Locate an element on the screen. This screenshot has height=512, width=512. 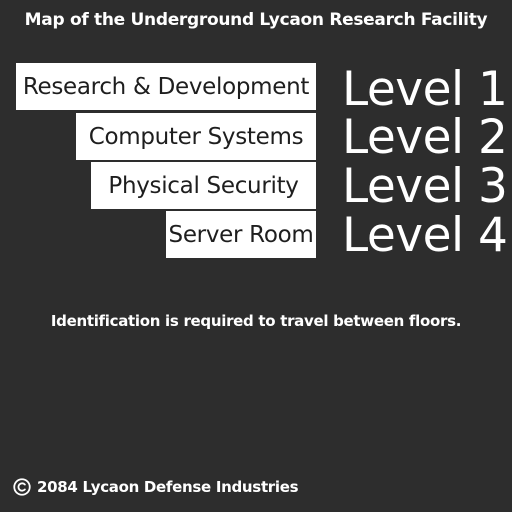
level-label-3: Level 3 is located at coordinates (425, 186).